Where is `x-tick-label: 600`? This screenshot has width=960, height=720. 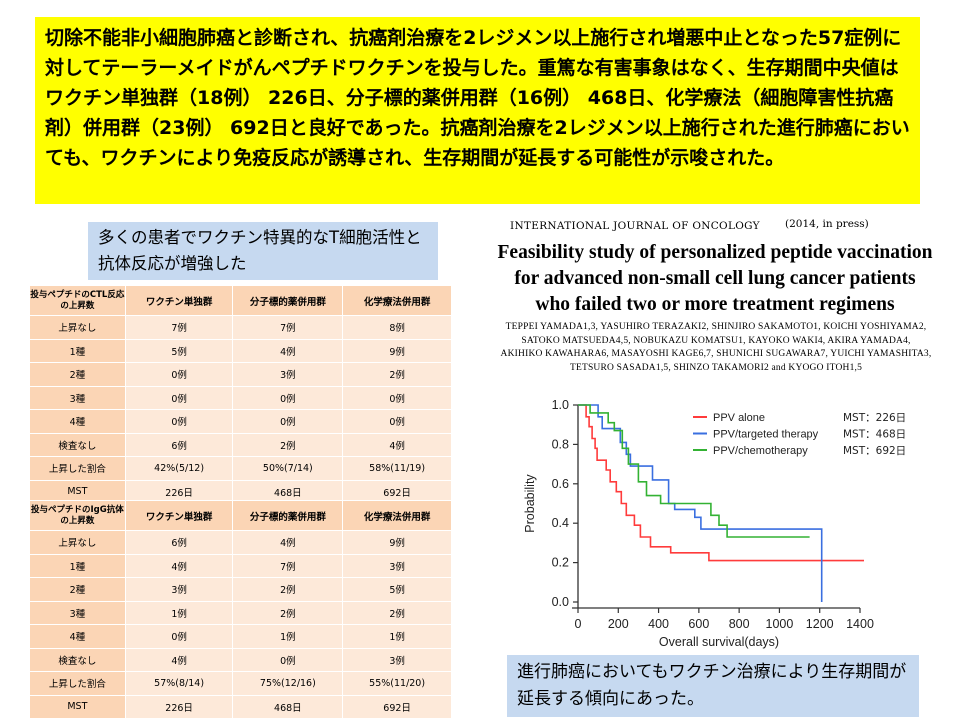
x-tick-label: 600 is located at coordinates (698, 624).